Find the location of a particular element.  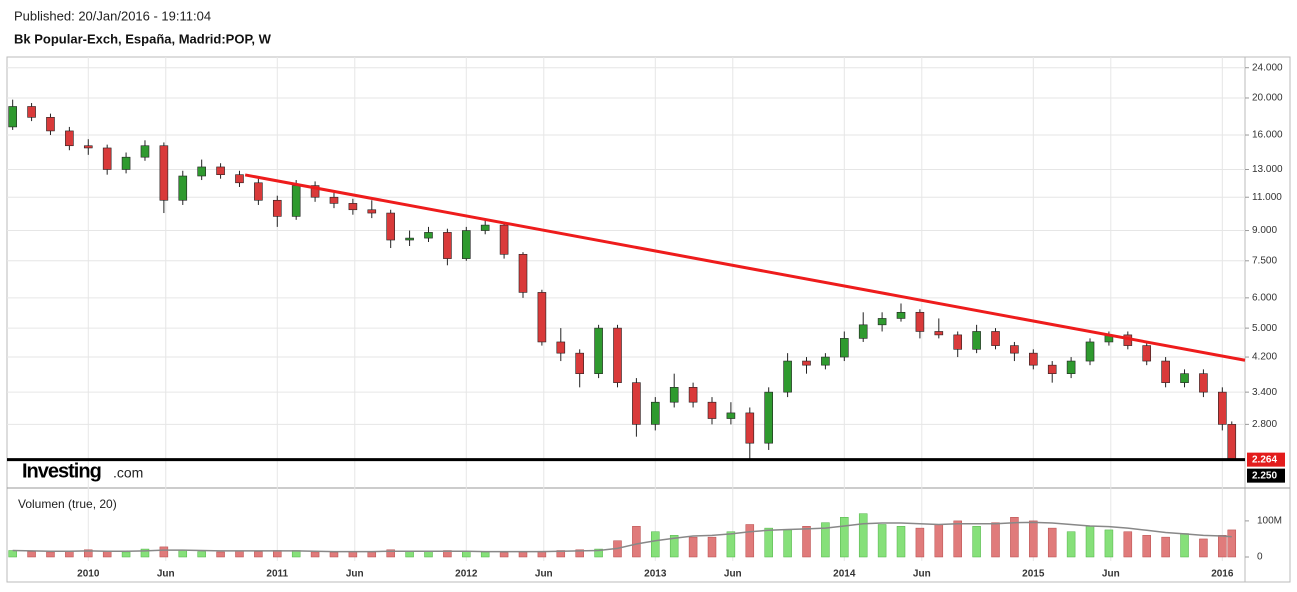

watermark-suffix: .com is located at coordinates (128, 473).